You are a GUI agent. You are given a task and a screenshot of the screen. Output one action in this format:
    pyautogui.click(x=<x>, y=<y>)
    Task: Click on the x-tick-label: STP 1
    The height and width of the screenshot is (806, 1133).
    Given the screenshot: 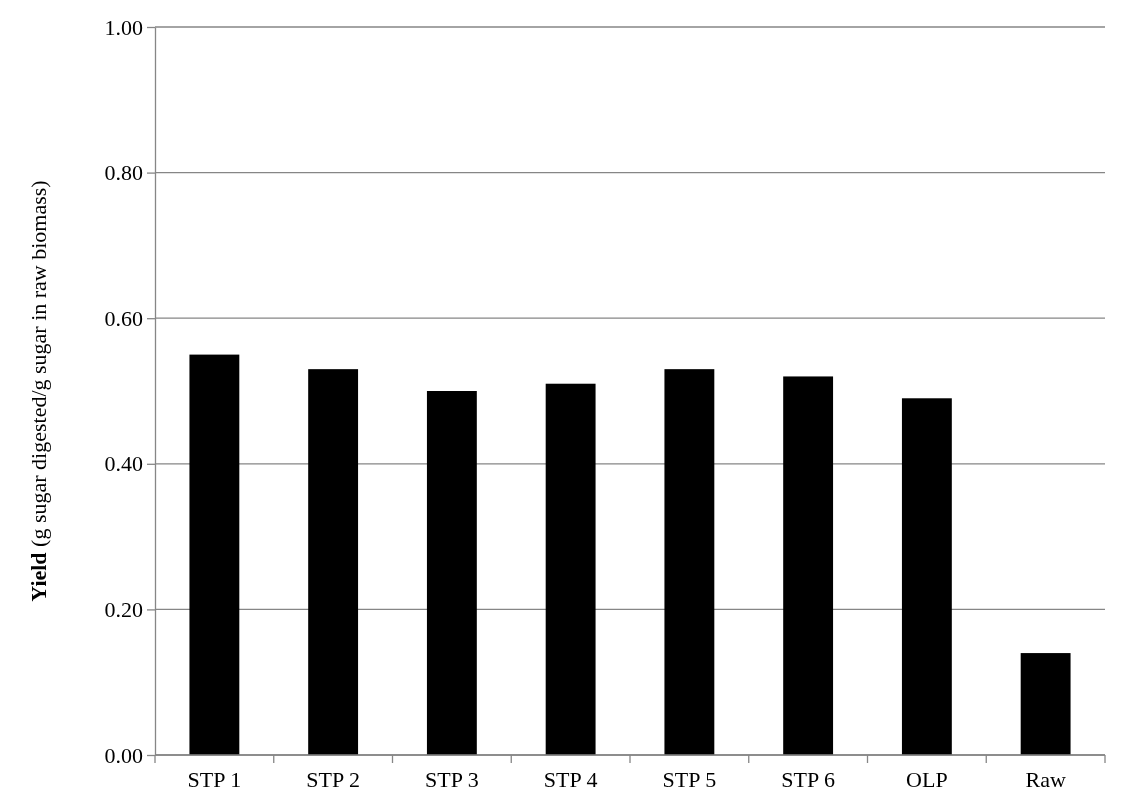 What is the action you would take?
    pyautogui.click(x=214, y=779)
    